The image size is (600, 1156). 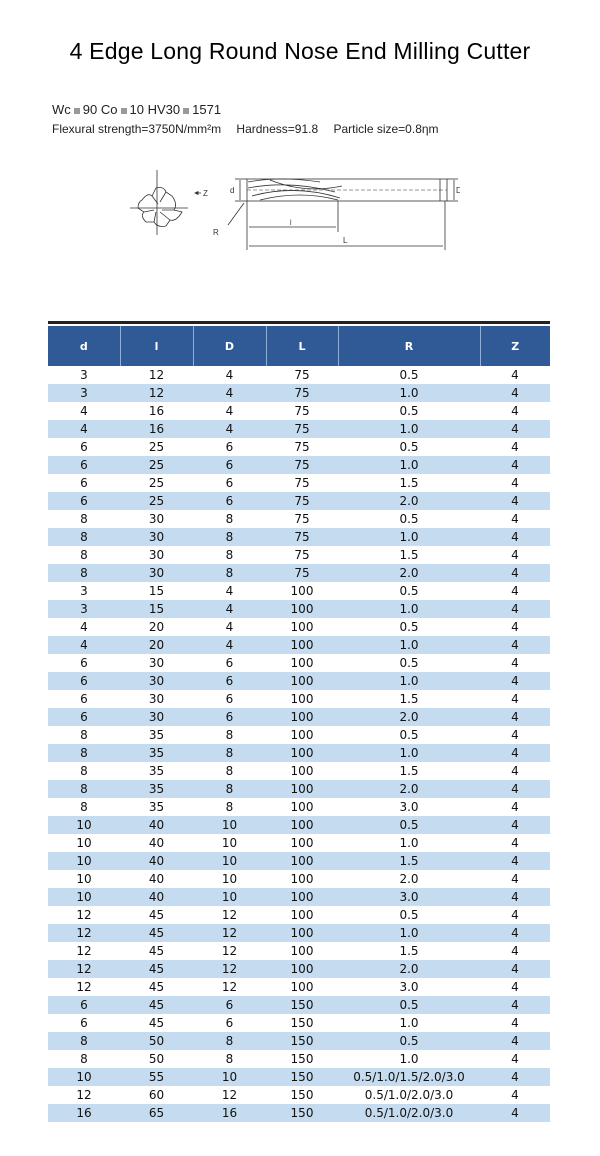 I want to click on table-row: 12 45 12 100 2.0 4, so click(x=299, y=969).